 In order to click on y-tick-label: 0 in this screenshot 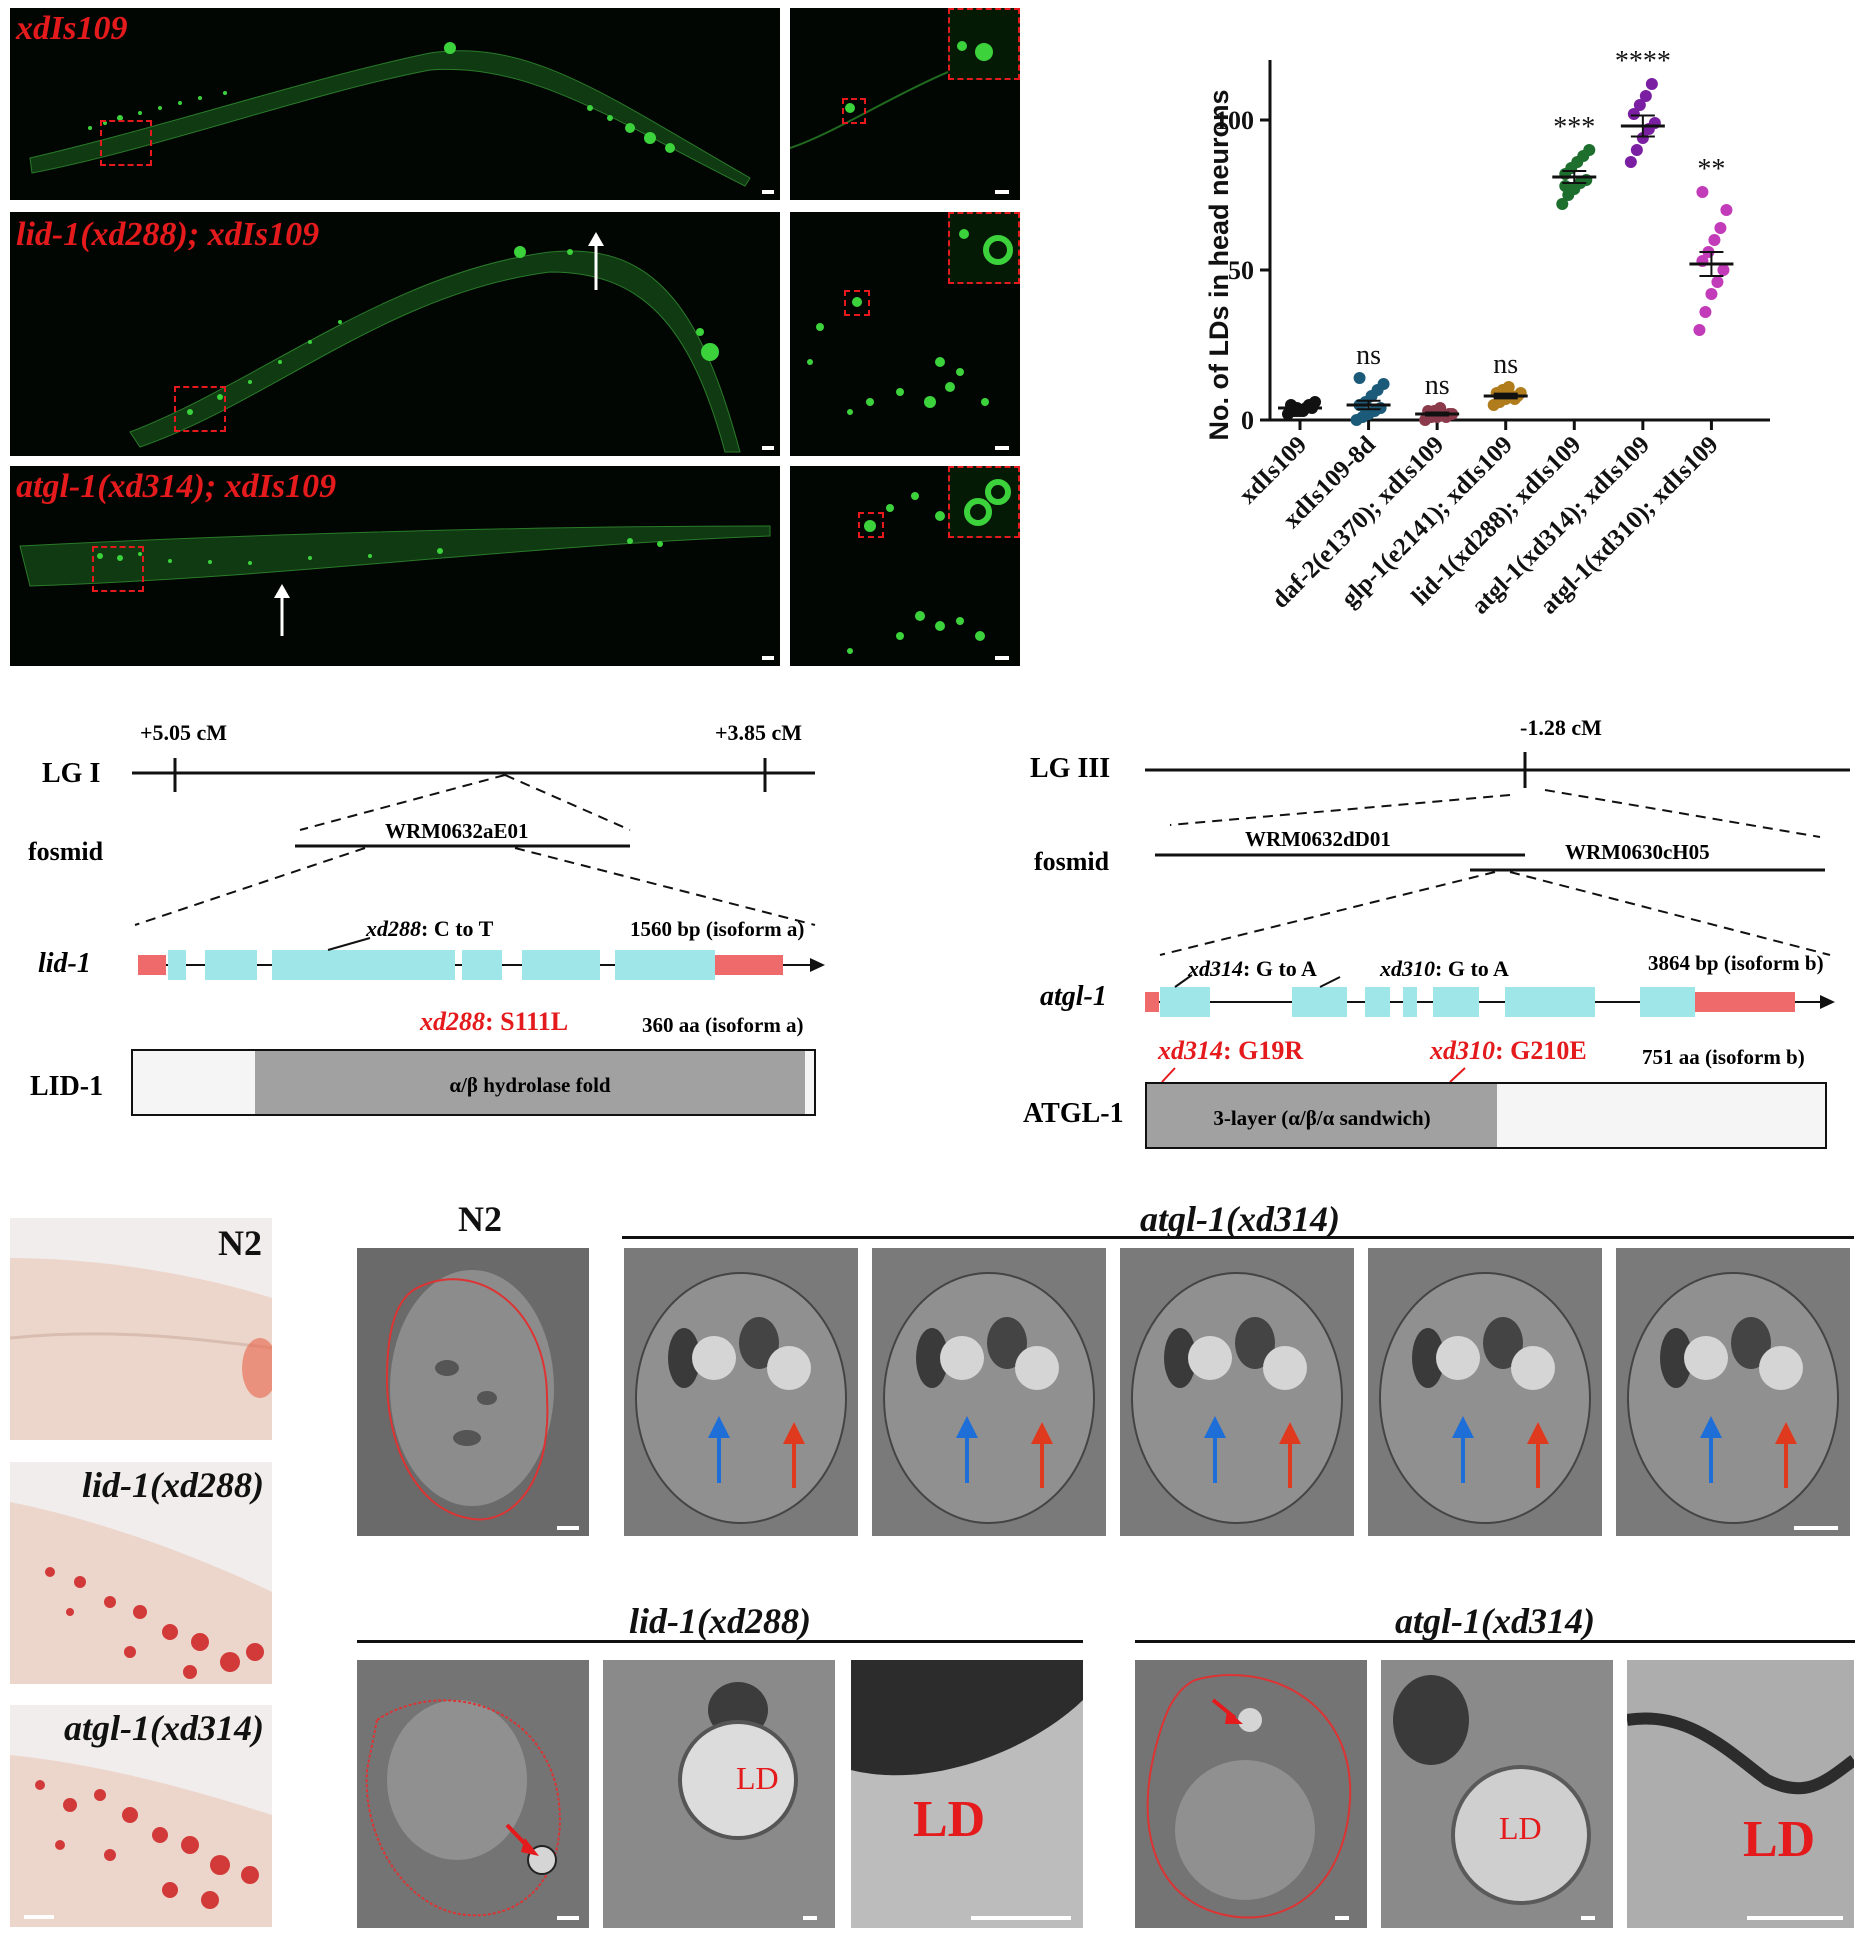, I will do `click(1247, 420)`.